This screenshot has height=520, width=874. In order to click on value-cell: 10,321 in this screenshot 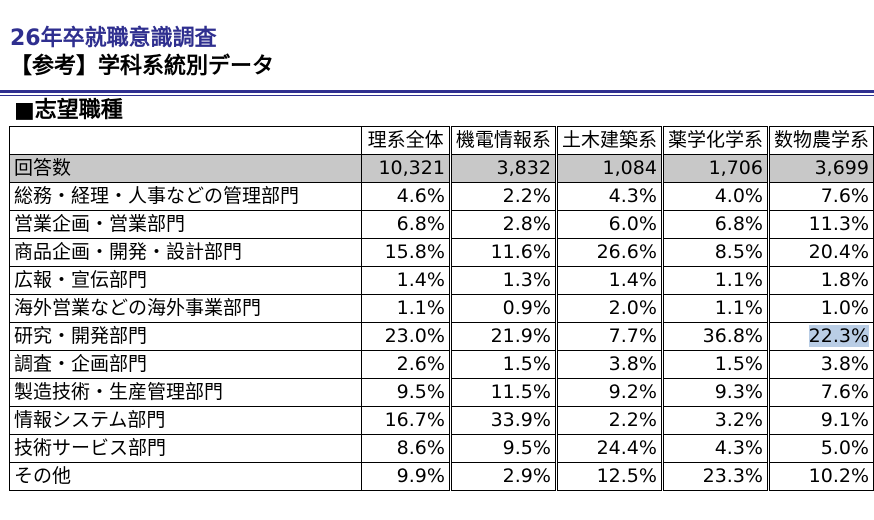, I will do `click(406, 168)`.